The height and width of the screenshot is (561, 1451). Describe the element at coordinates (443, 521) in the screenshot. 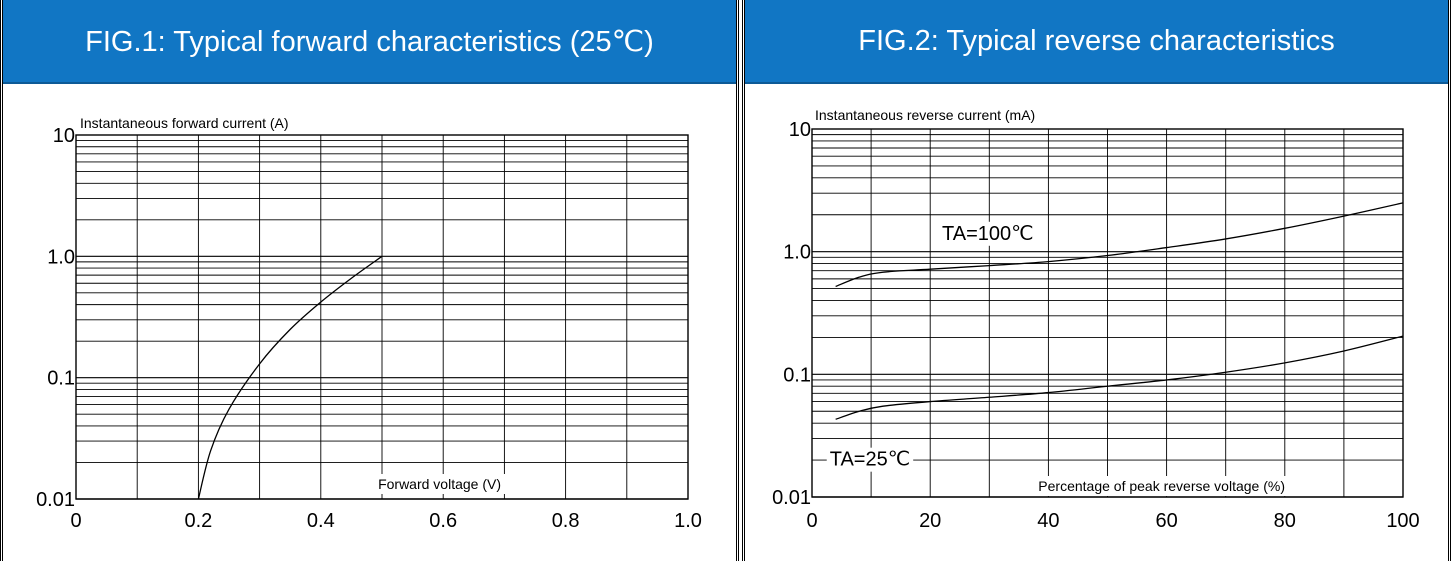

I see `x-tick-label: 0.6` at that location.